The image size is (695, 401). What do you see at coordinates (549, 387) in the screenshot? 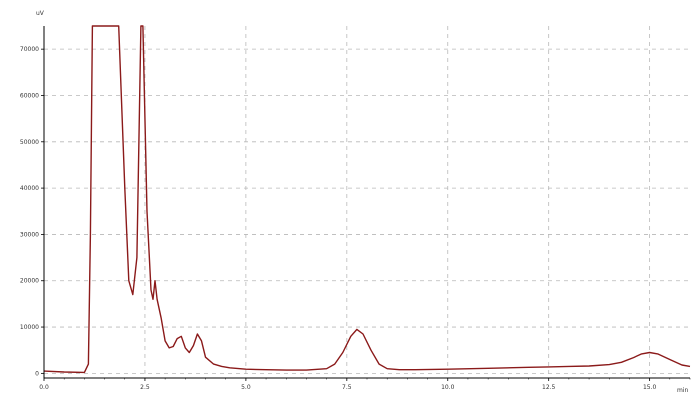
I see `x-tick-label: 12.5` at bounding box center [549, 387].